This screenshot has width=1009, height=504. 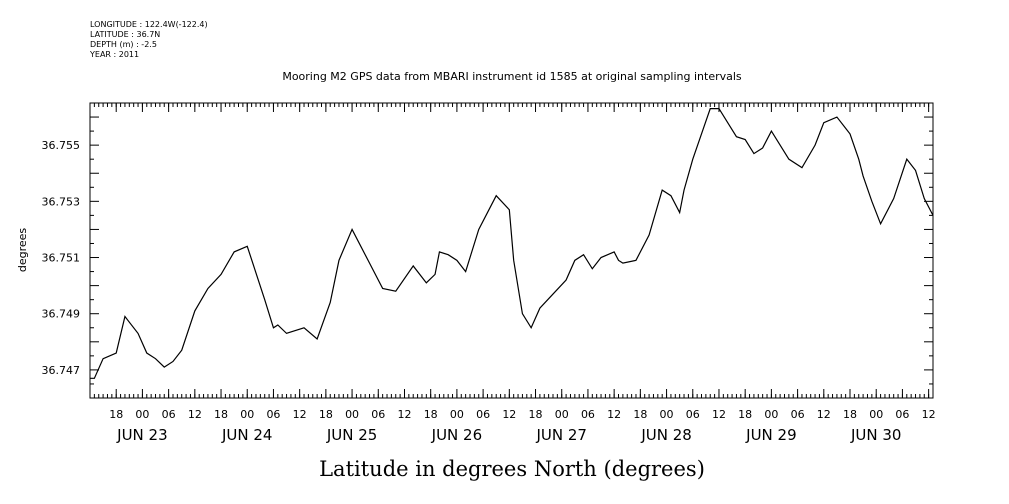 What do you see at coordinates (246, 435) in the screenshot?
I see `x-date-label: JUN 24` at bounding box center [246, 435].